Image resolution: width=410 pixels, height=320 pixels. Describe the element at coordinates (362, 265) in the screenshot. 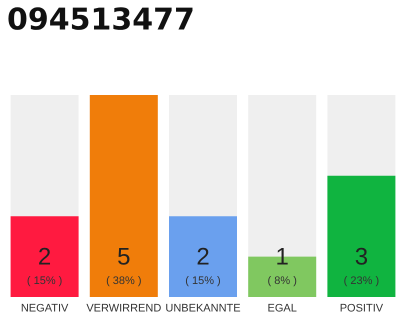

I see `data-label: 3 ( 23% )` at that location.